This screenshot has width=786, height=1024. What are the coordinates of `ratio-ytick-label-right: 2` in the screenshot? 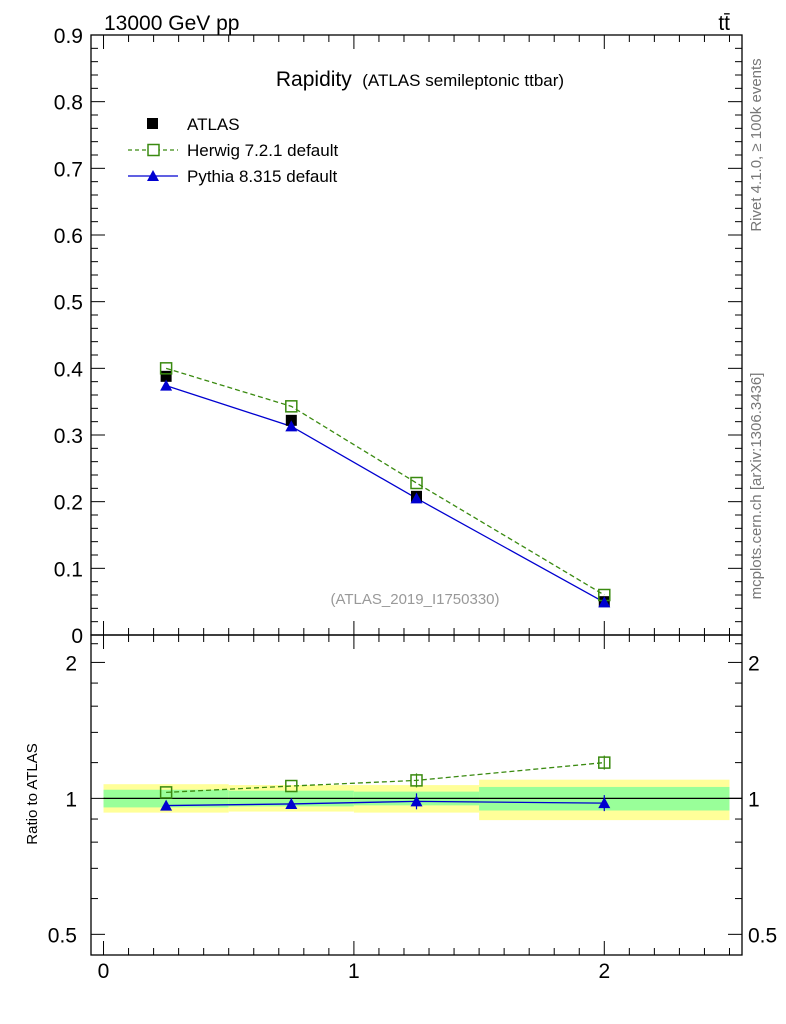 It's located at (754, 663).